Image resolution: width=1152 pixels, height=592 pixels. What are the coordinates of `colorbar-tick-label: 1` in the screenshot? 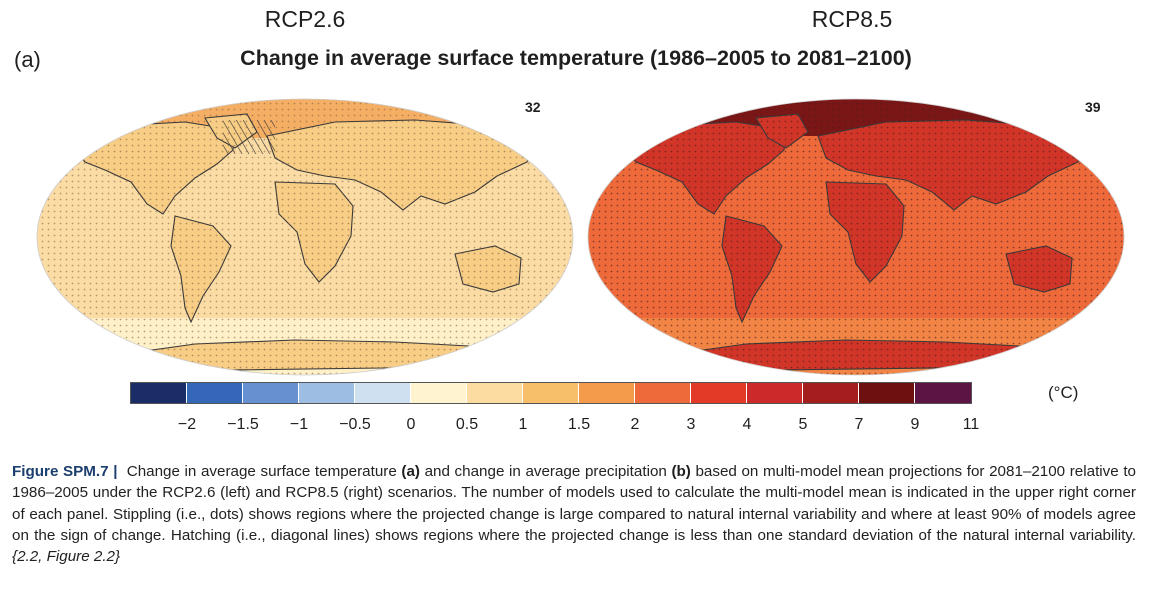 It's located at (523, 424).